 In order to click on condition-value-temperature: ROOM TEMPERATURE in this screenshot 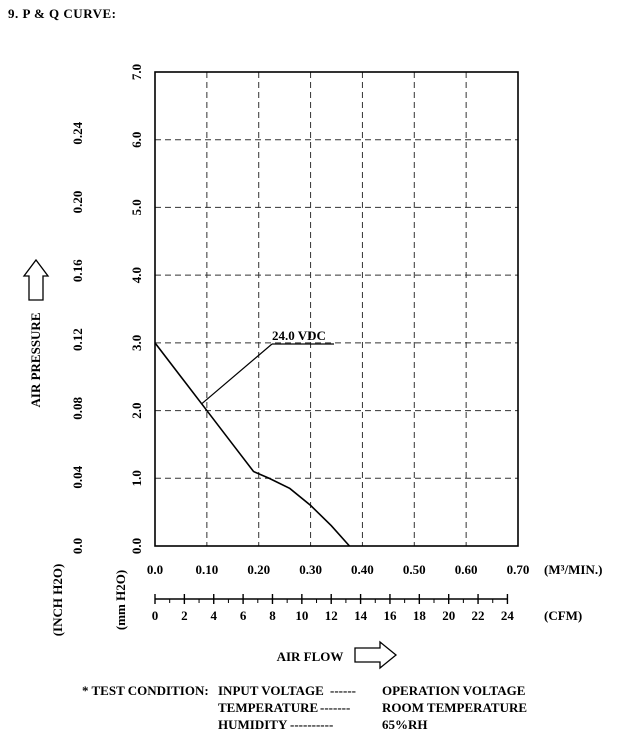, I will do `click(455, 707)`.